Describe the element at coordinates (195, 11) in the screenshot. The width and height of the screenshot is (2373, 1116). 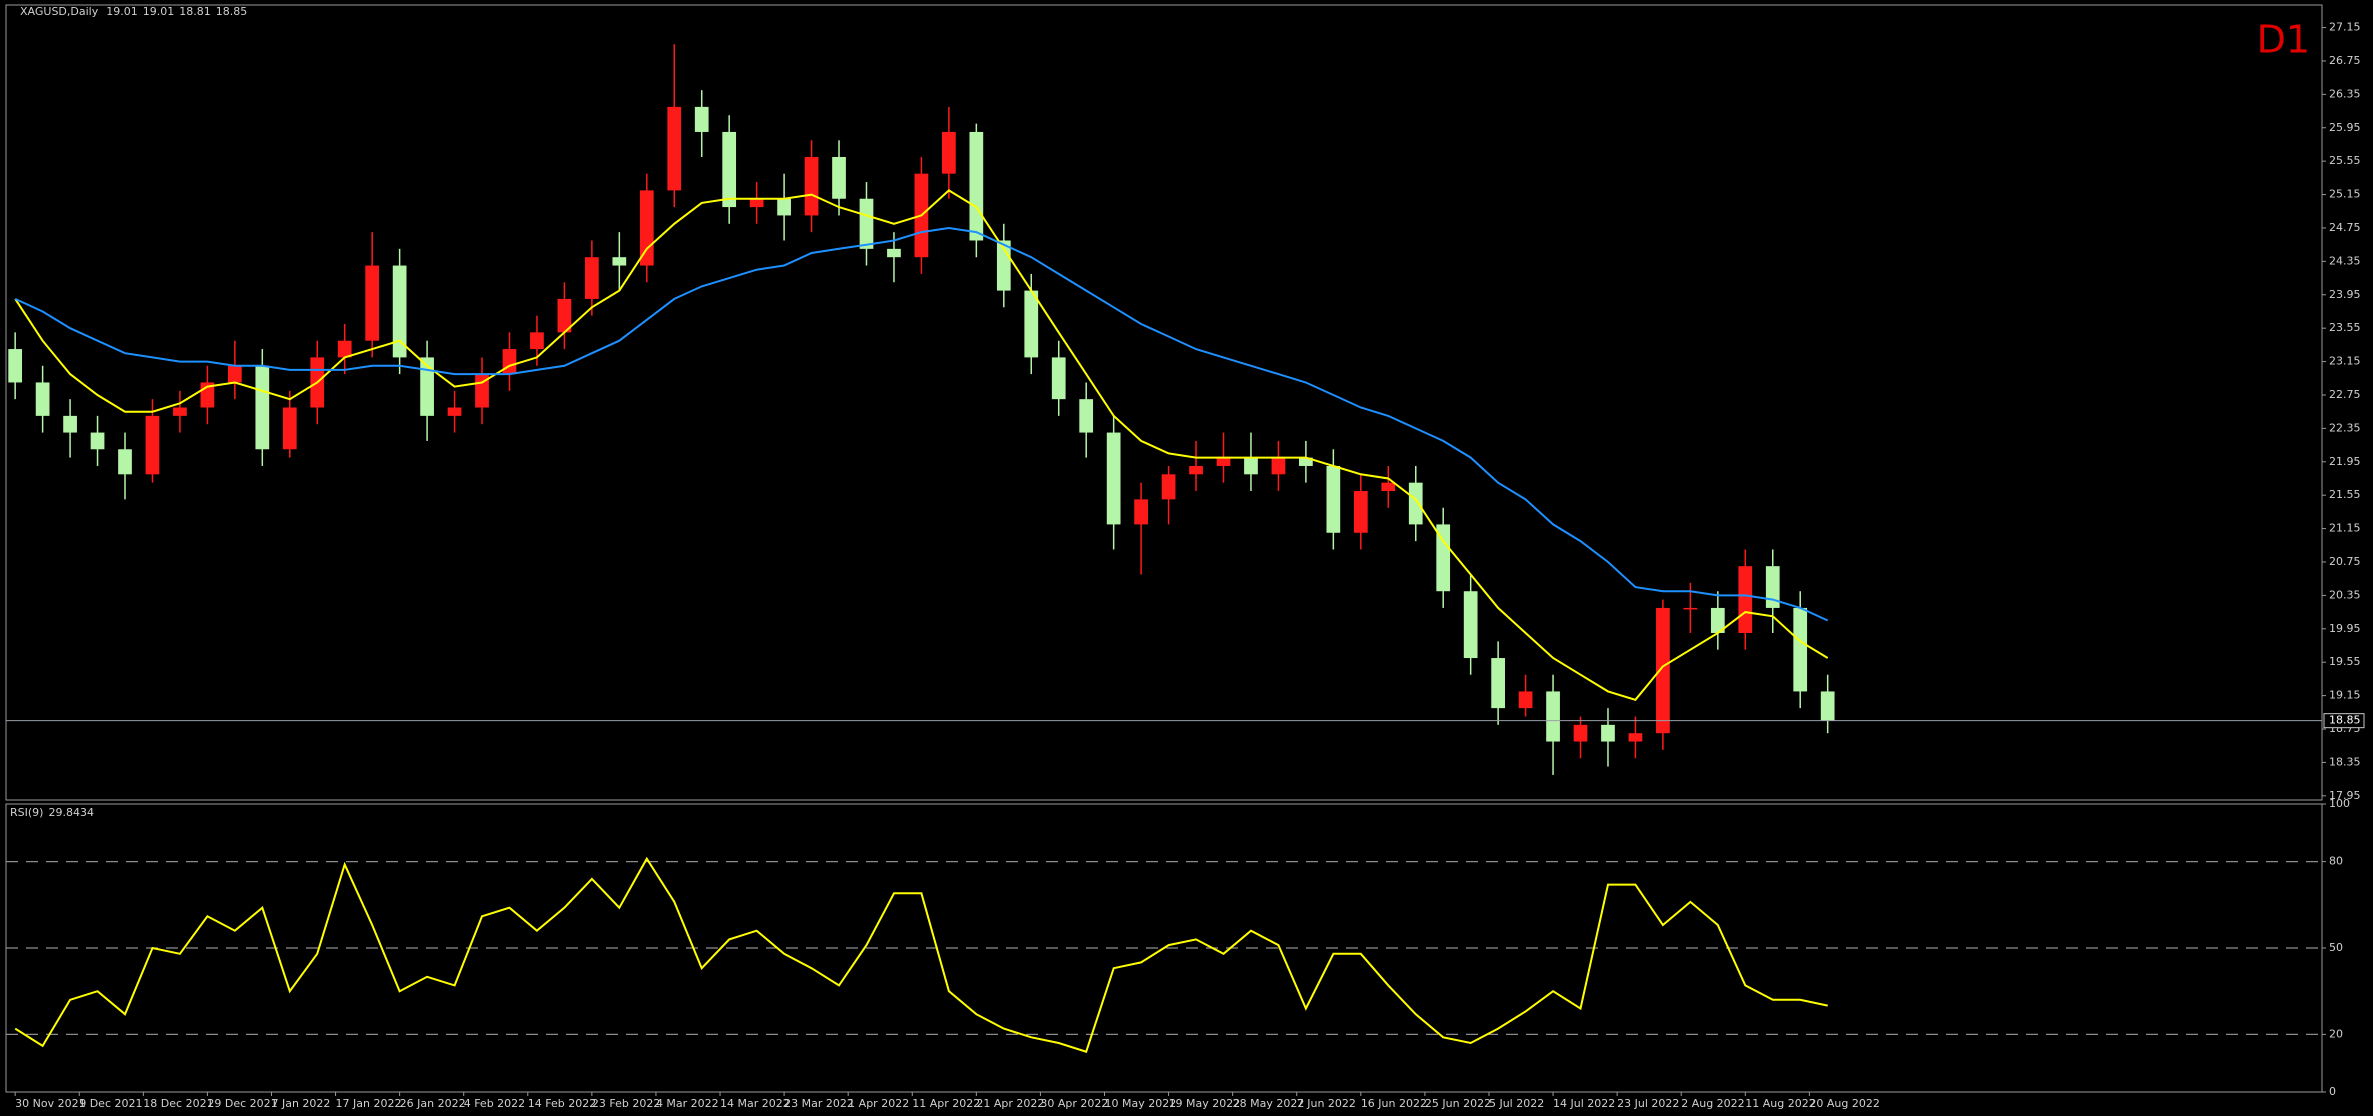
I see `ohlc-low: 18.81` at that location.